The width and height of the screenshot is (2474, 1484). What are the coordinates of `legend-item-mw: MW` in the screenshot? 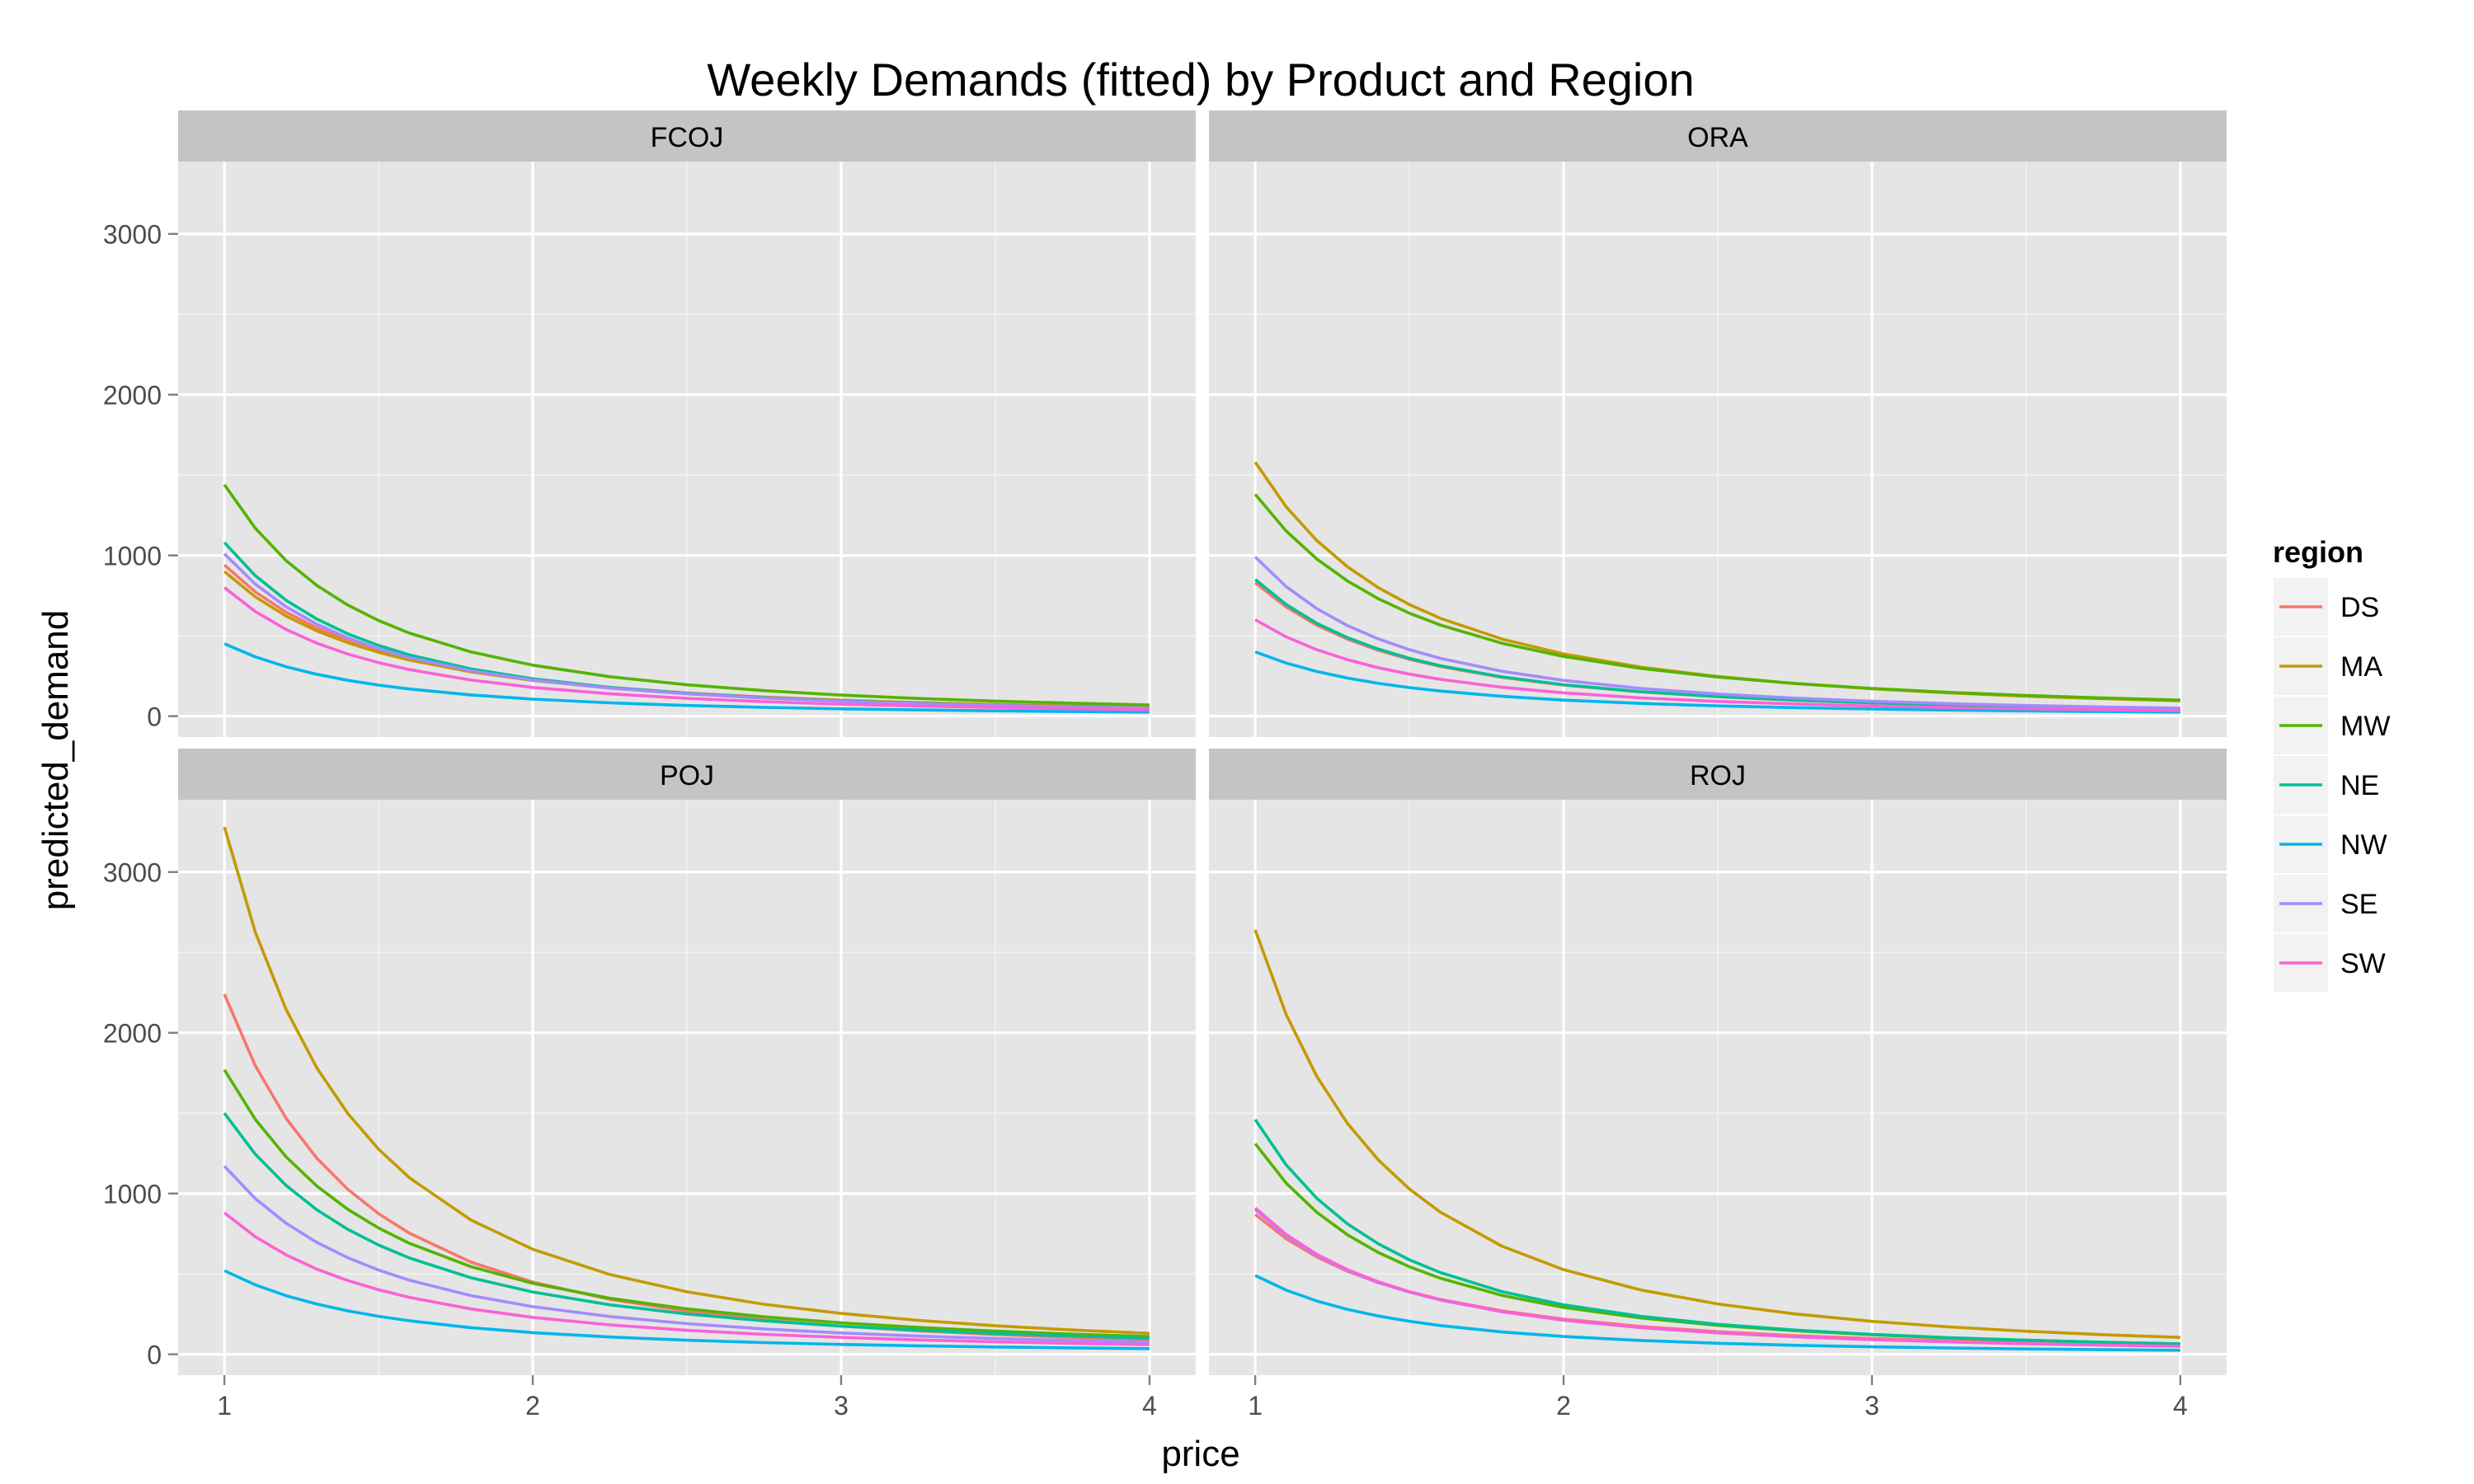 It's located at (2331, 725).